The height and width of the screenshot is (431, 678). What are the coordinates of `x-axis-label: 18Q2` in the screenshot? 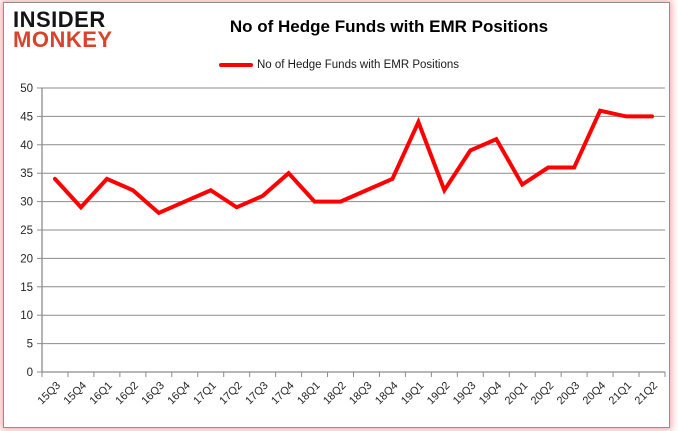 It's located at (335, 394).